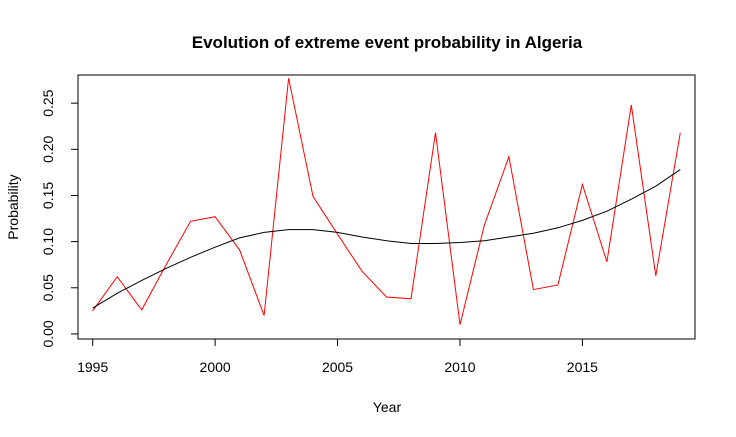 This screenshot has width=736, height=437. What do you see at coordinates (459, 367) in the screenshot?
I see `x-tick-label: 2010` at bounding box center [459, 367].